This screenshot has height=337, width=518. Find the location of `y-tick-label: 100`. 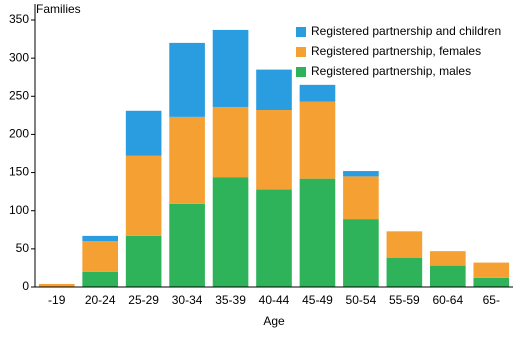

y-tick-label: 100 is located at coordinates (19, 210).